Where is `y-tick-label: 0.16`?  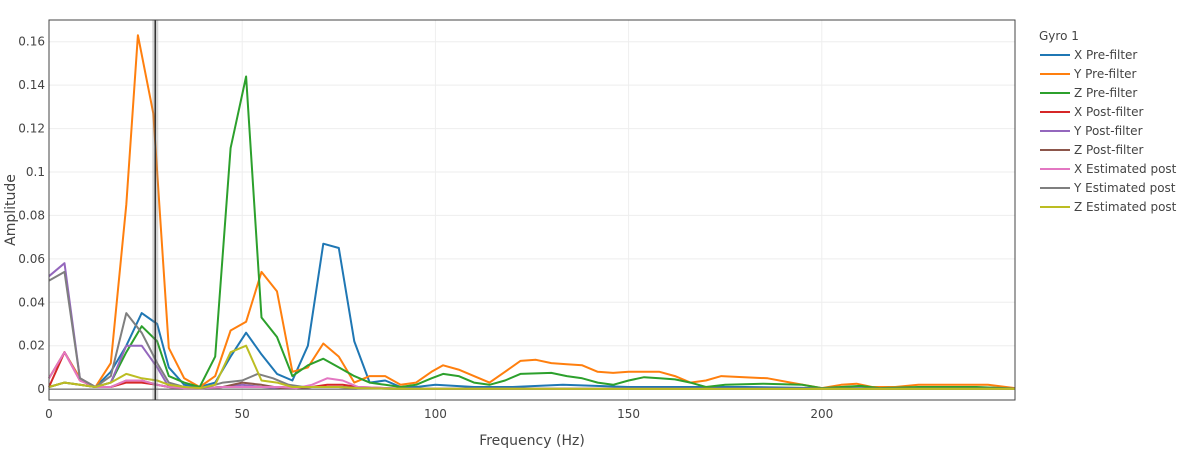 y-tick-label: 0.16 is located at coordinates (31, 42).